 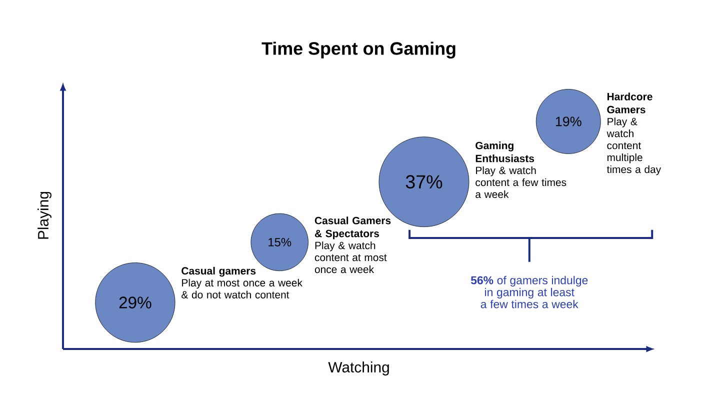 I want to click on text: 56% of gamers indulge in gaming at least a few times a week, so click(x=529, y=292).